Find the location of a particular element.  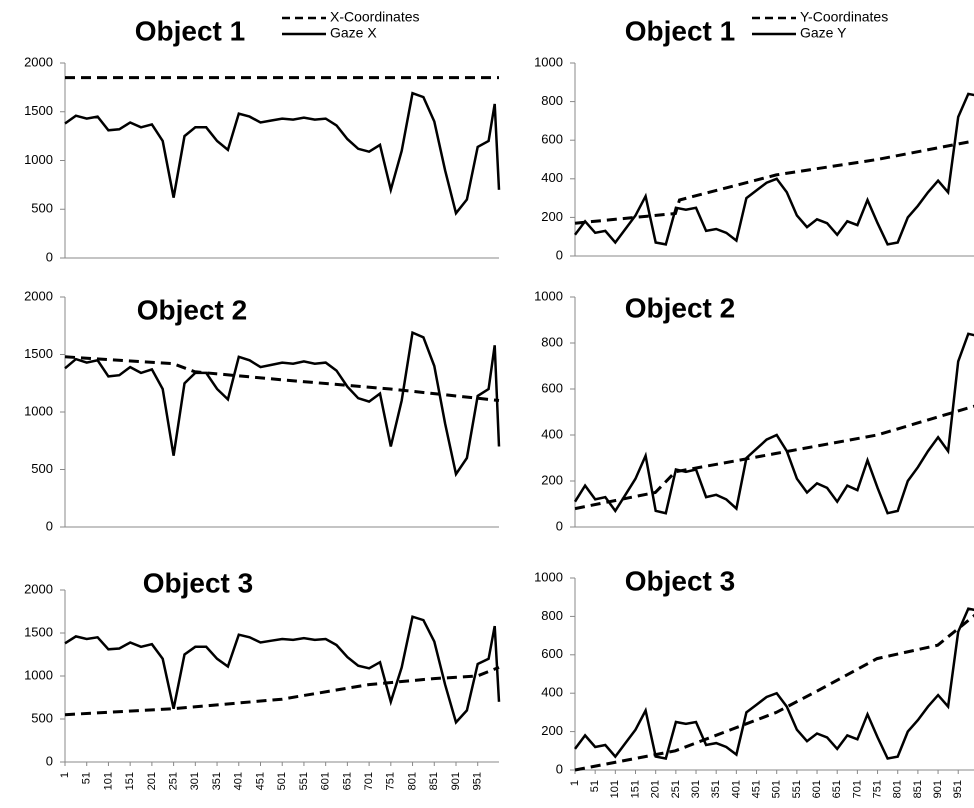

legend-label: Gaze Y is located at coordinates (823, 33).